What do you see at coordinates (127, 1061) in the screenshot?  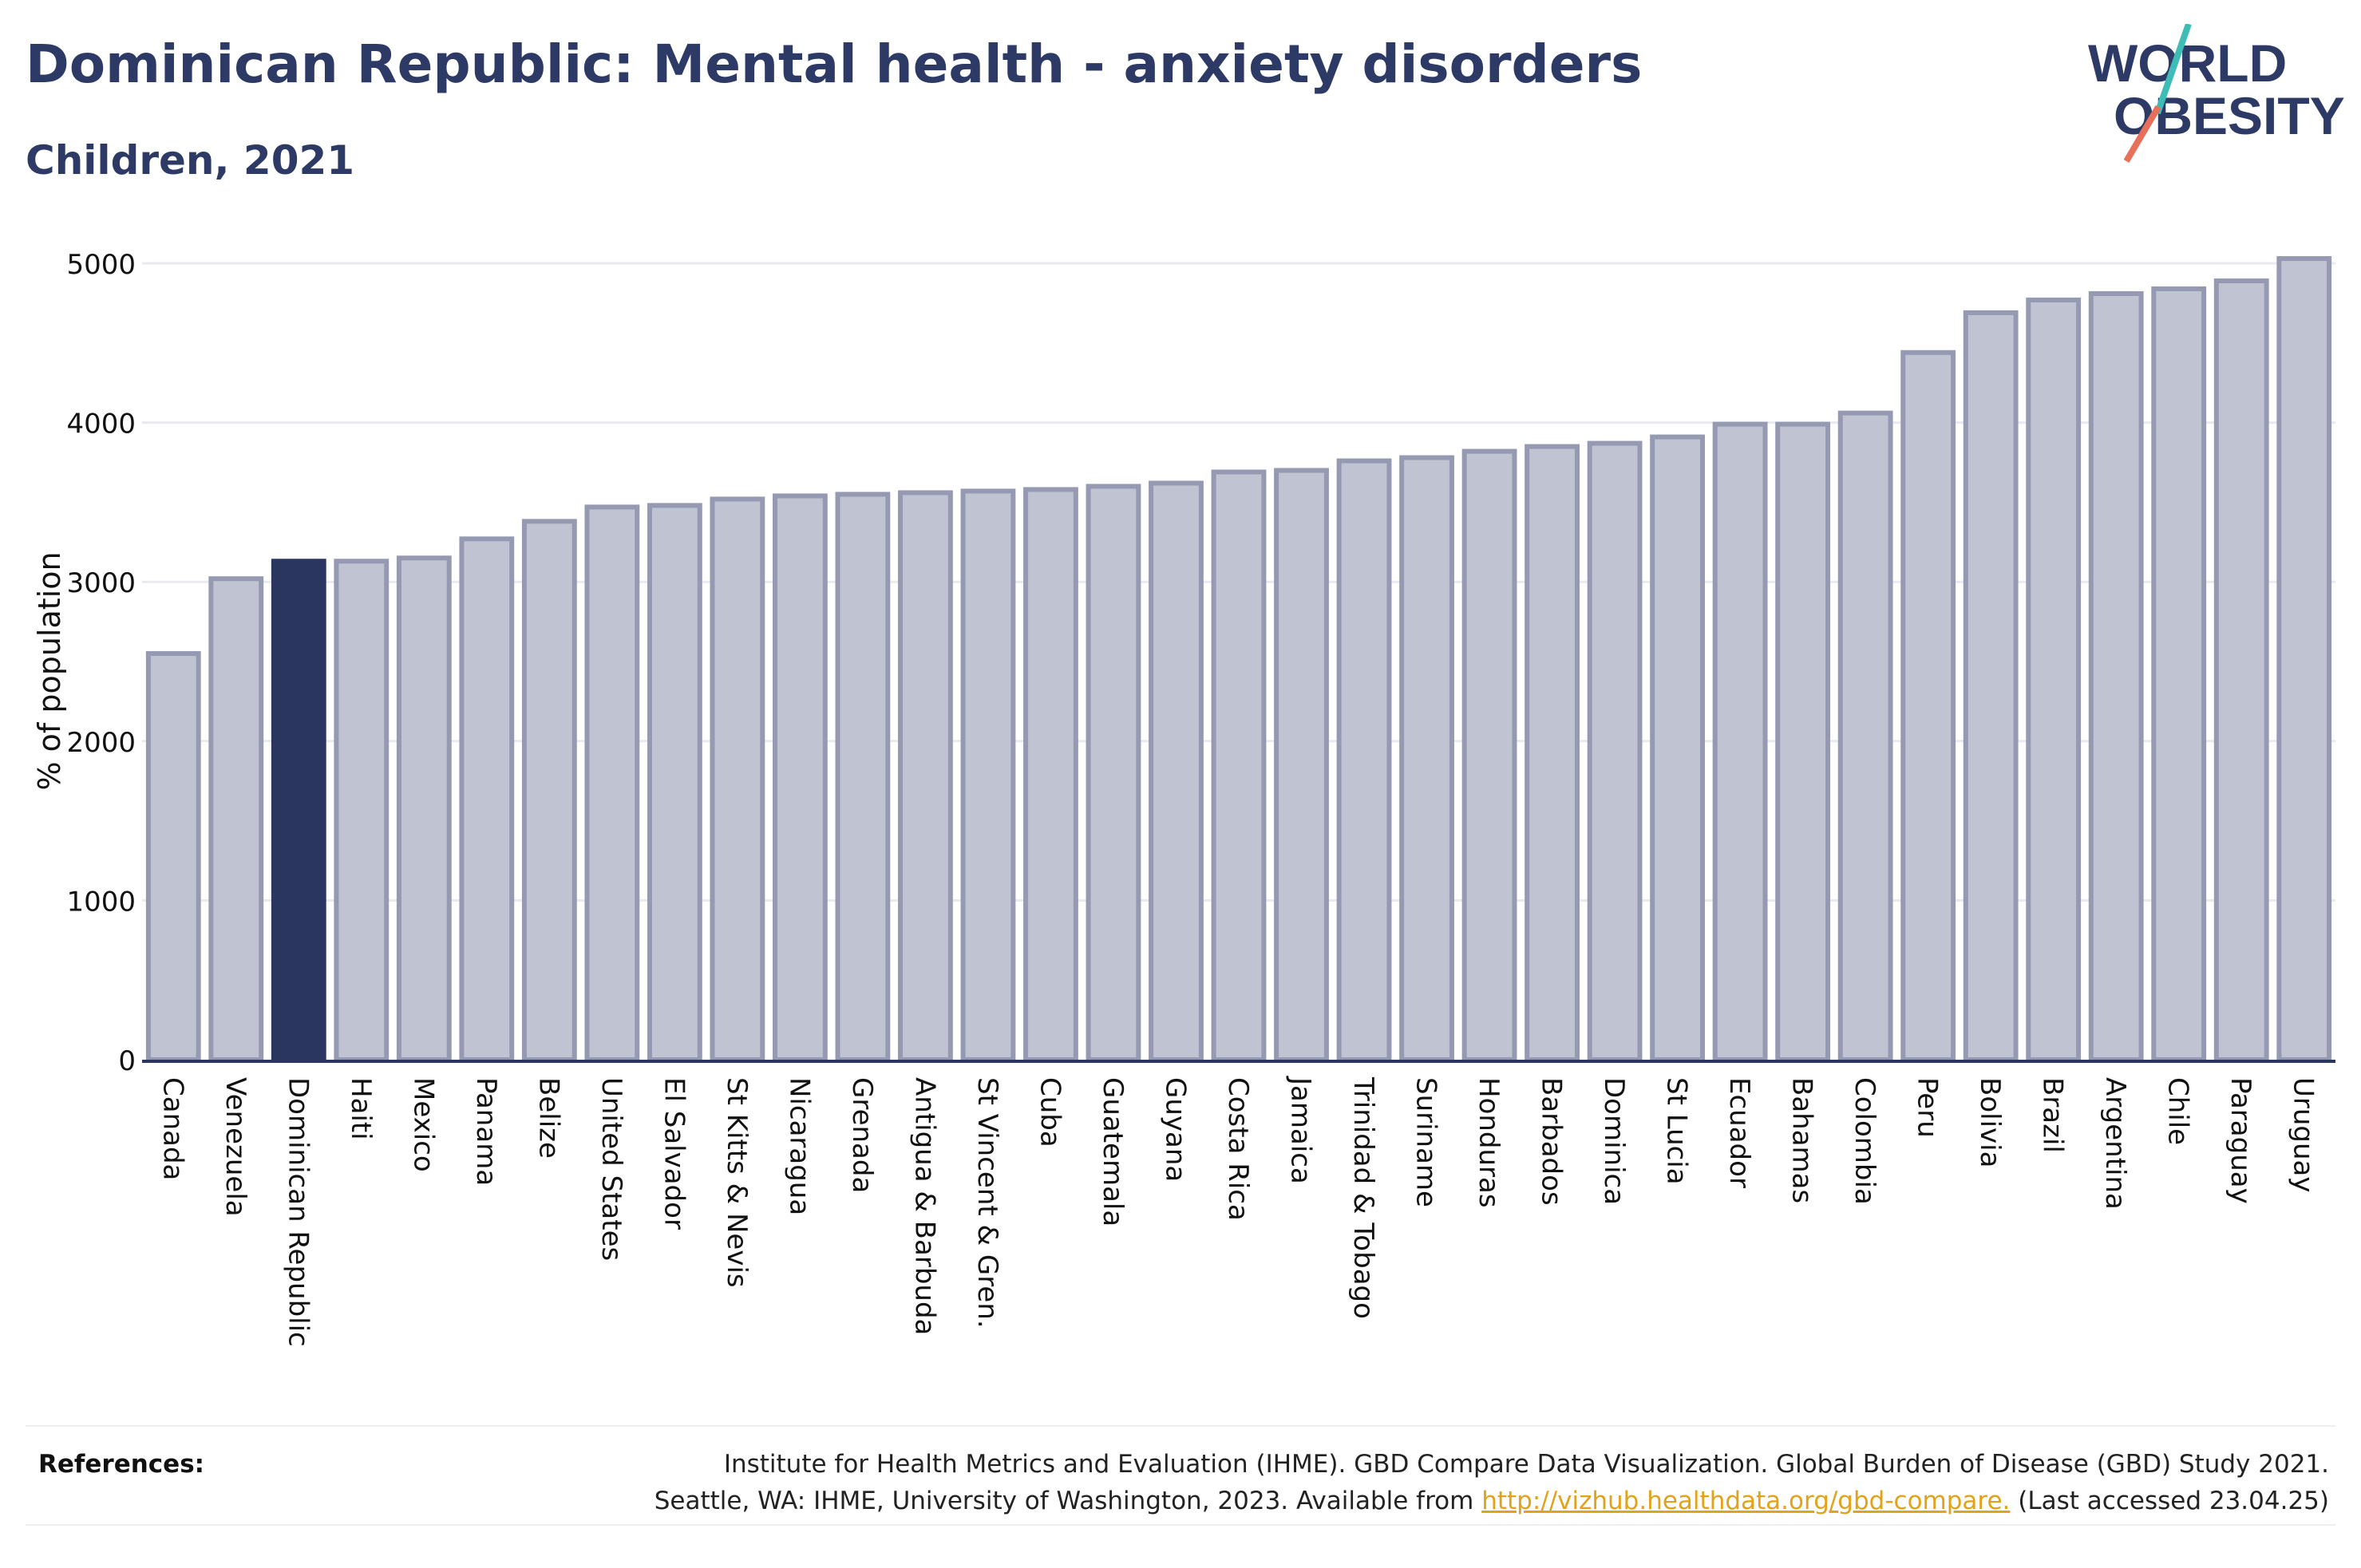 I see `y-tick-label: 0` at bounding box center [127, 1061].